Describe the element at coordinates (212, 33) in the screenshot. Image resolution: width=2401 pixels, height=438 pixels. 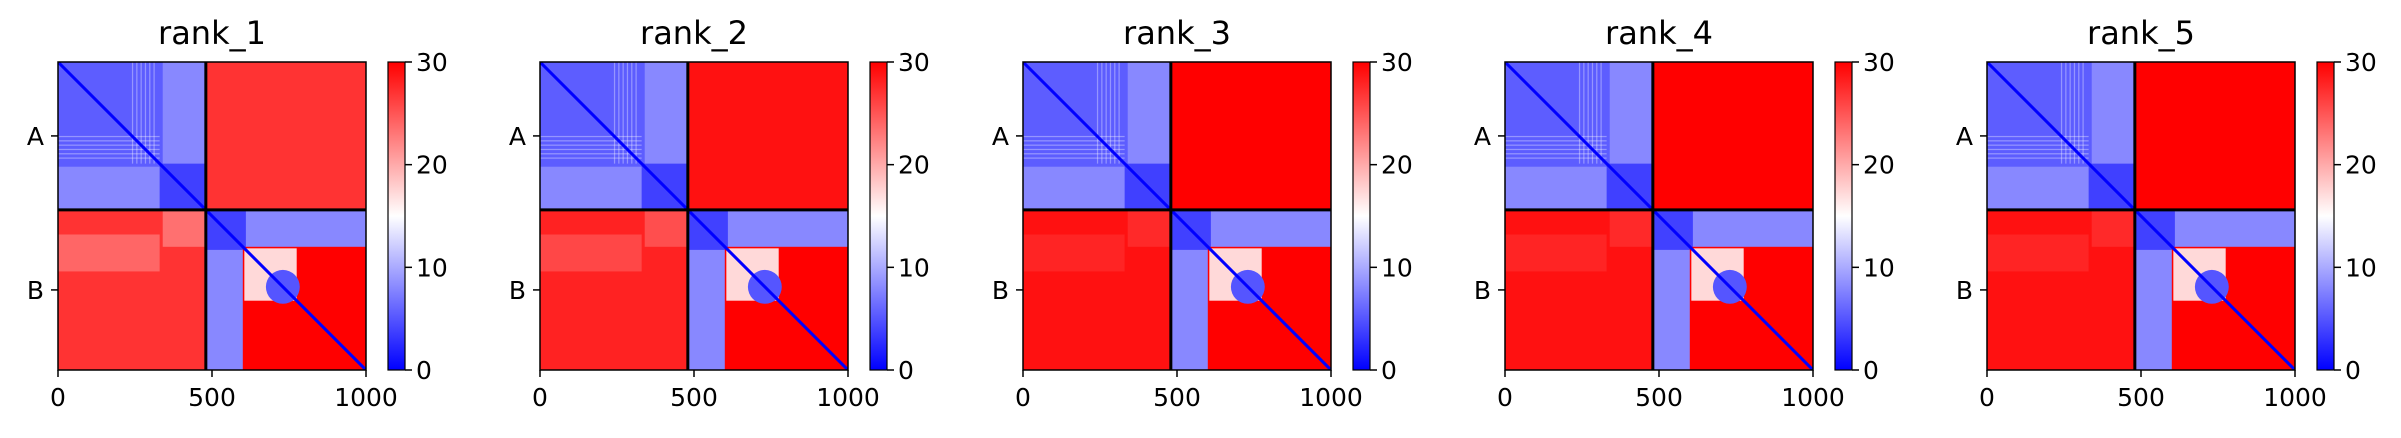
I see `panel-title: rank_1` at that location.